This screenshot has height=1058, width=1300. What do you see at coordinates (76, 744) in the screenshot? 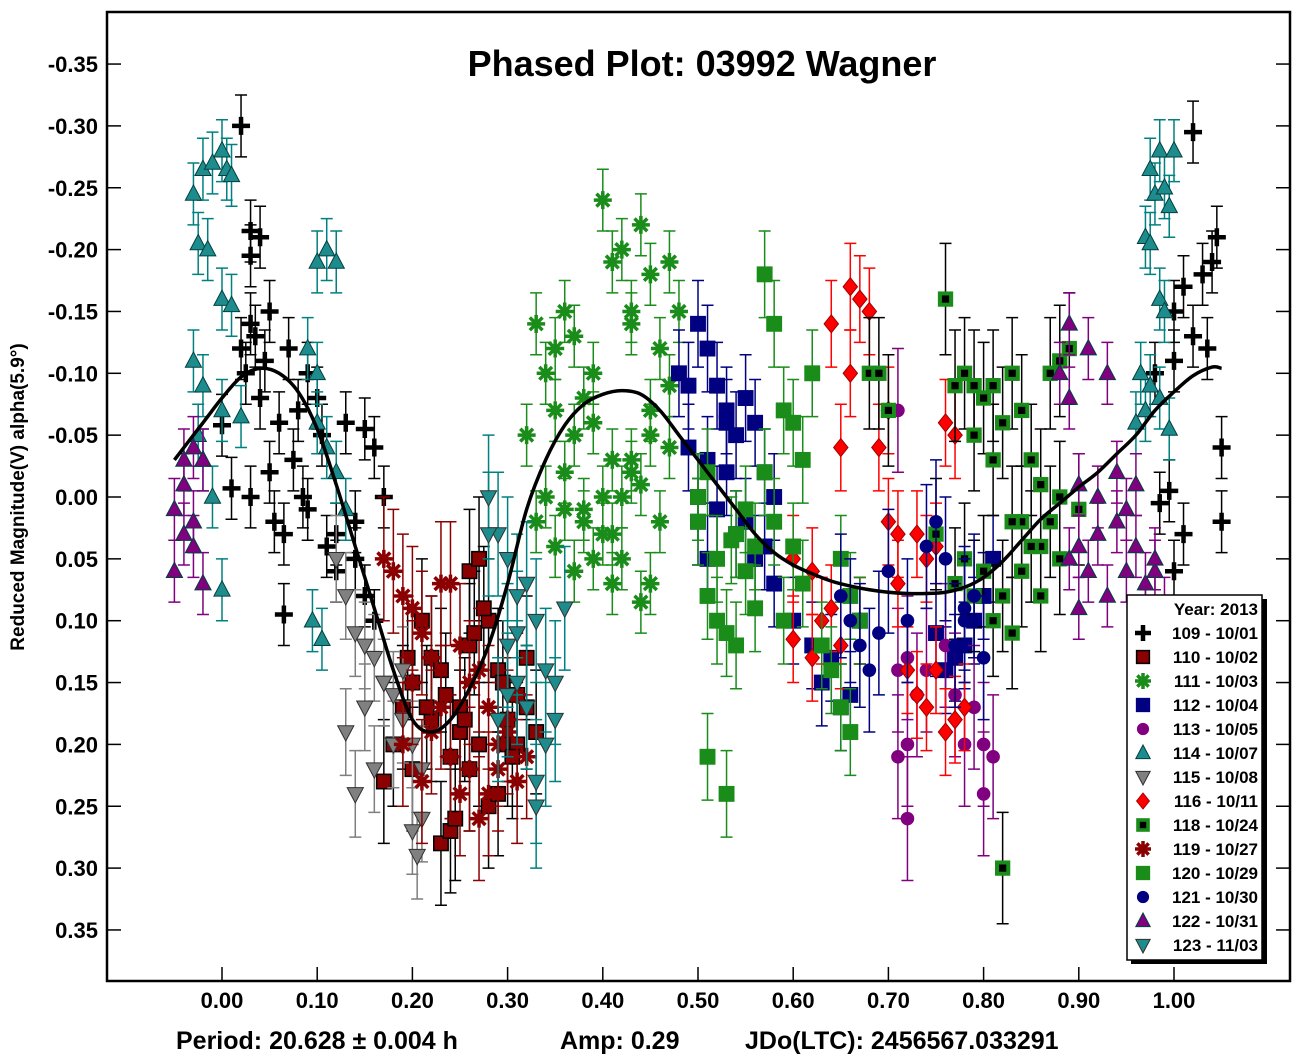
I see `y-tick-label: 0.20` at bounding box center [76, 744].